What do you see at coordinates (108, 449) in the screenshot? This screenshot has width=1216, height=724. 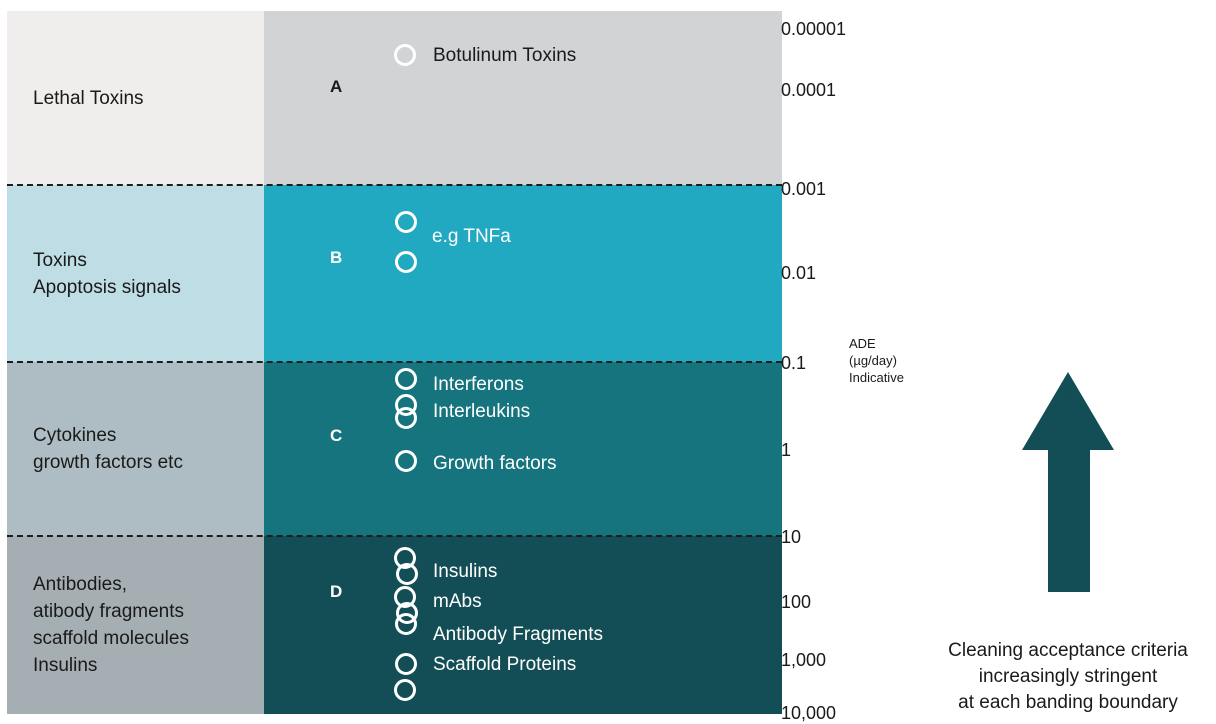 I see `band-c-category-text: Cytokines growth factors etc` at bounding box center [108, 449].